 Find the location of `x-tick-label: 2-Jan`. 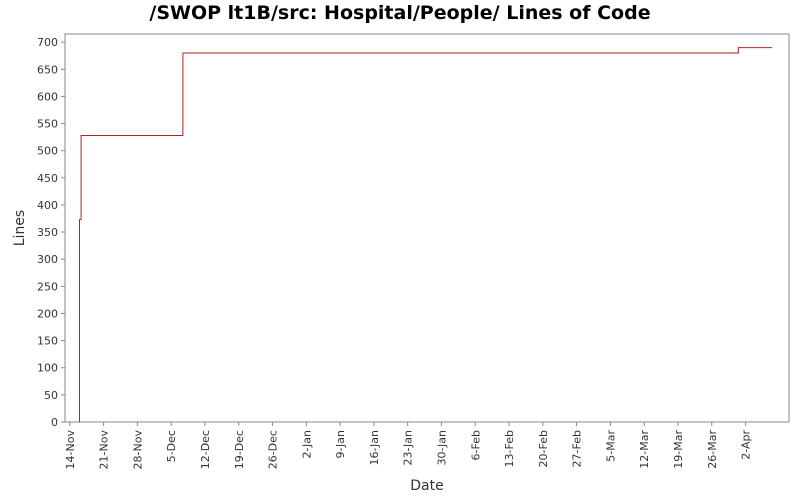

x-tick-label: 2-Jan is located at coordinates (306, 444).